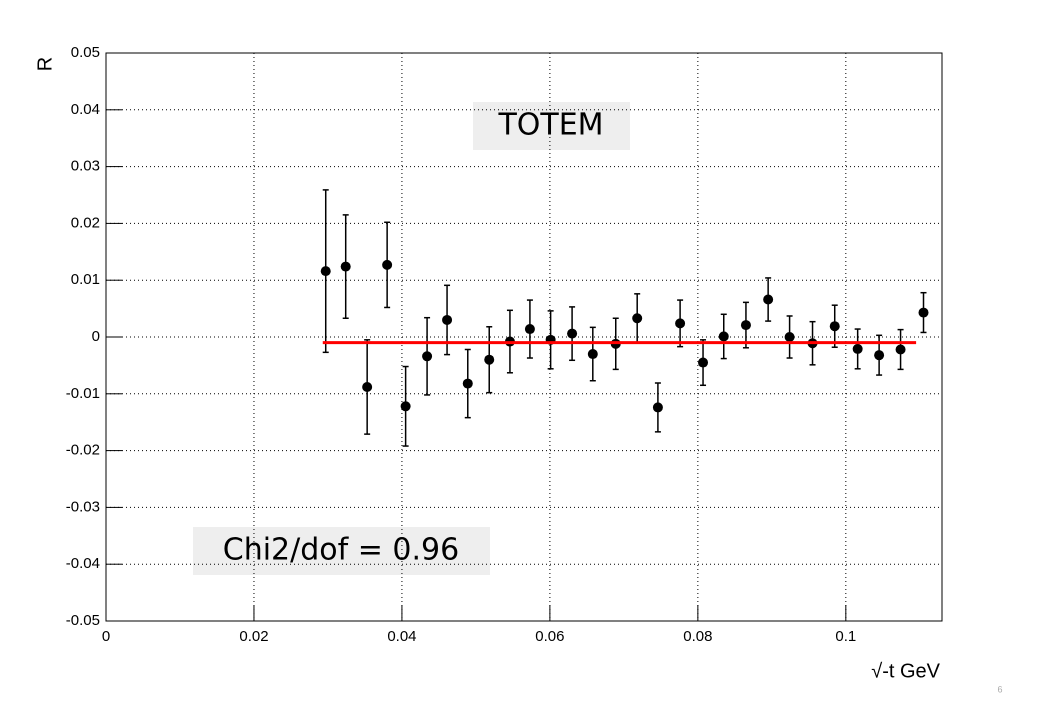 This screenshot has width=1040, height=720. Describe the element at coordinates (45, 64) in the screenshot. I see `y-axis-label: R` at that location.